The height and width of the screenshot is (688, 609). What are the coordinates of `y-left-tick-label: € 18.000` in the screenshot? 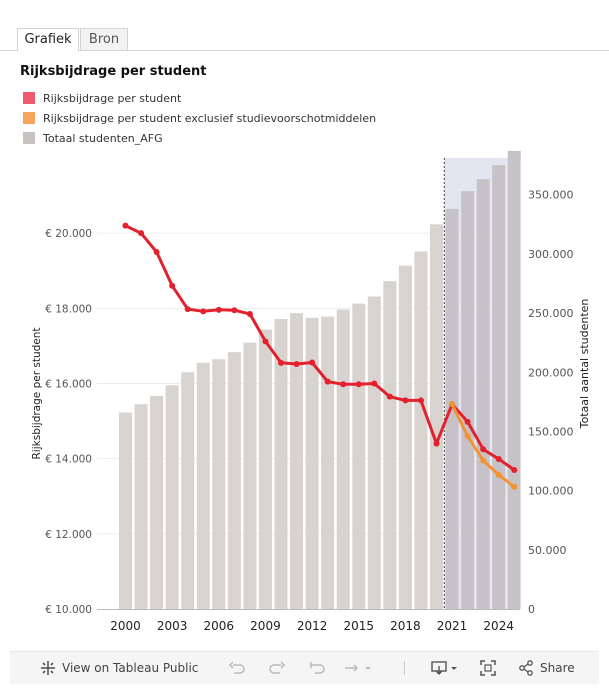 It's located at (68, 309).